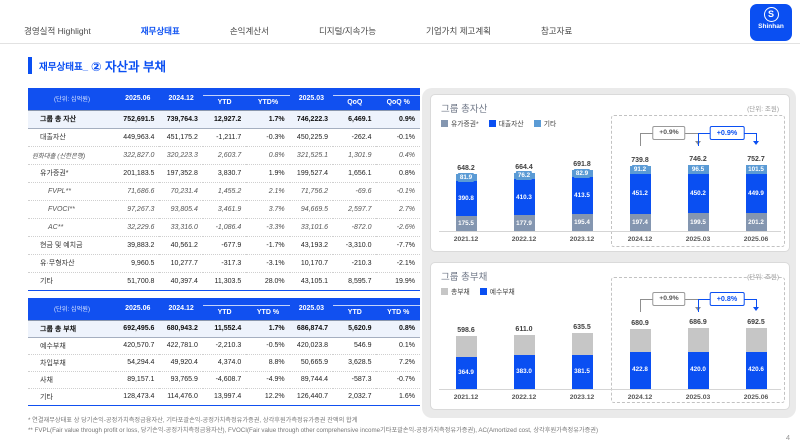  I want to click on cell-value: 70,231.4, so click(181, 191).